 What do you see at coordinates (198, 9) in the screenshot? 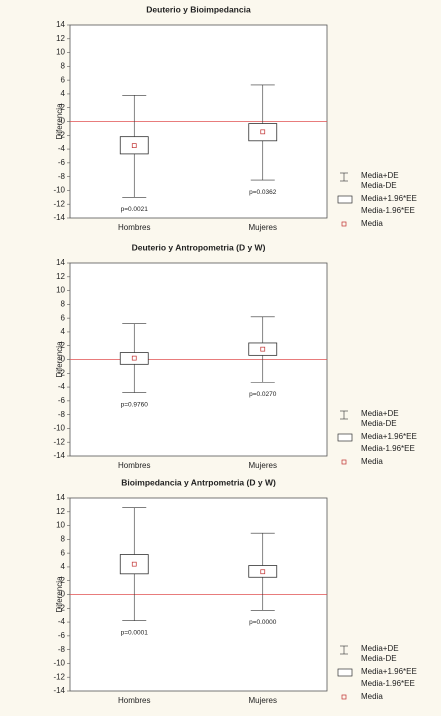
I see `chart-title: Deuterio y Bioimpedancia` at bounding box center [198, 9].